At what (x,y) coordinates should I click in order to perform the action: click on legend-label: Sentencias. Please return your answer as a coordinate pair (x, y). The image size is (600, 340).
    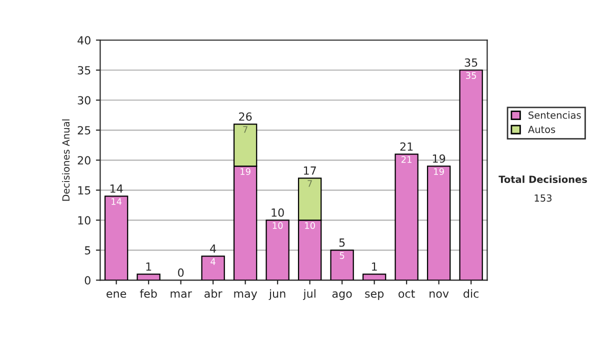
    Looking at the image, I should click on (554, 115).